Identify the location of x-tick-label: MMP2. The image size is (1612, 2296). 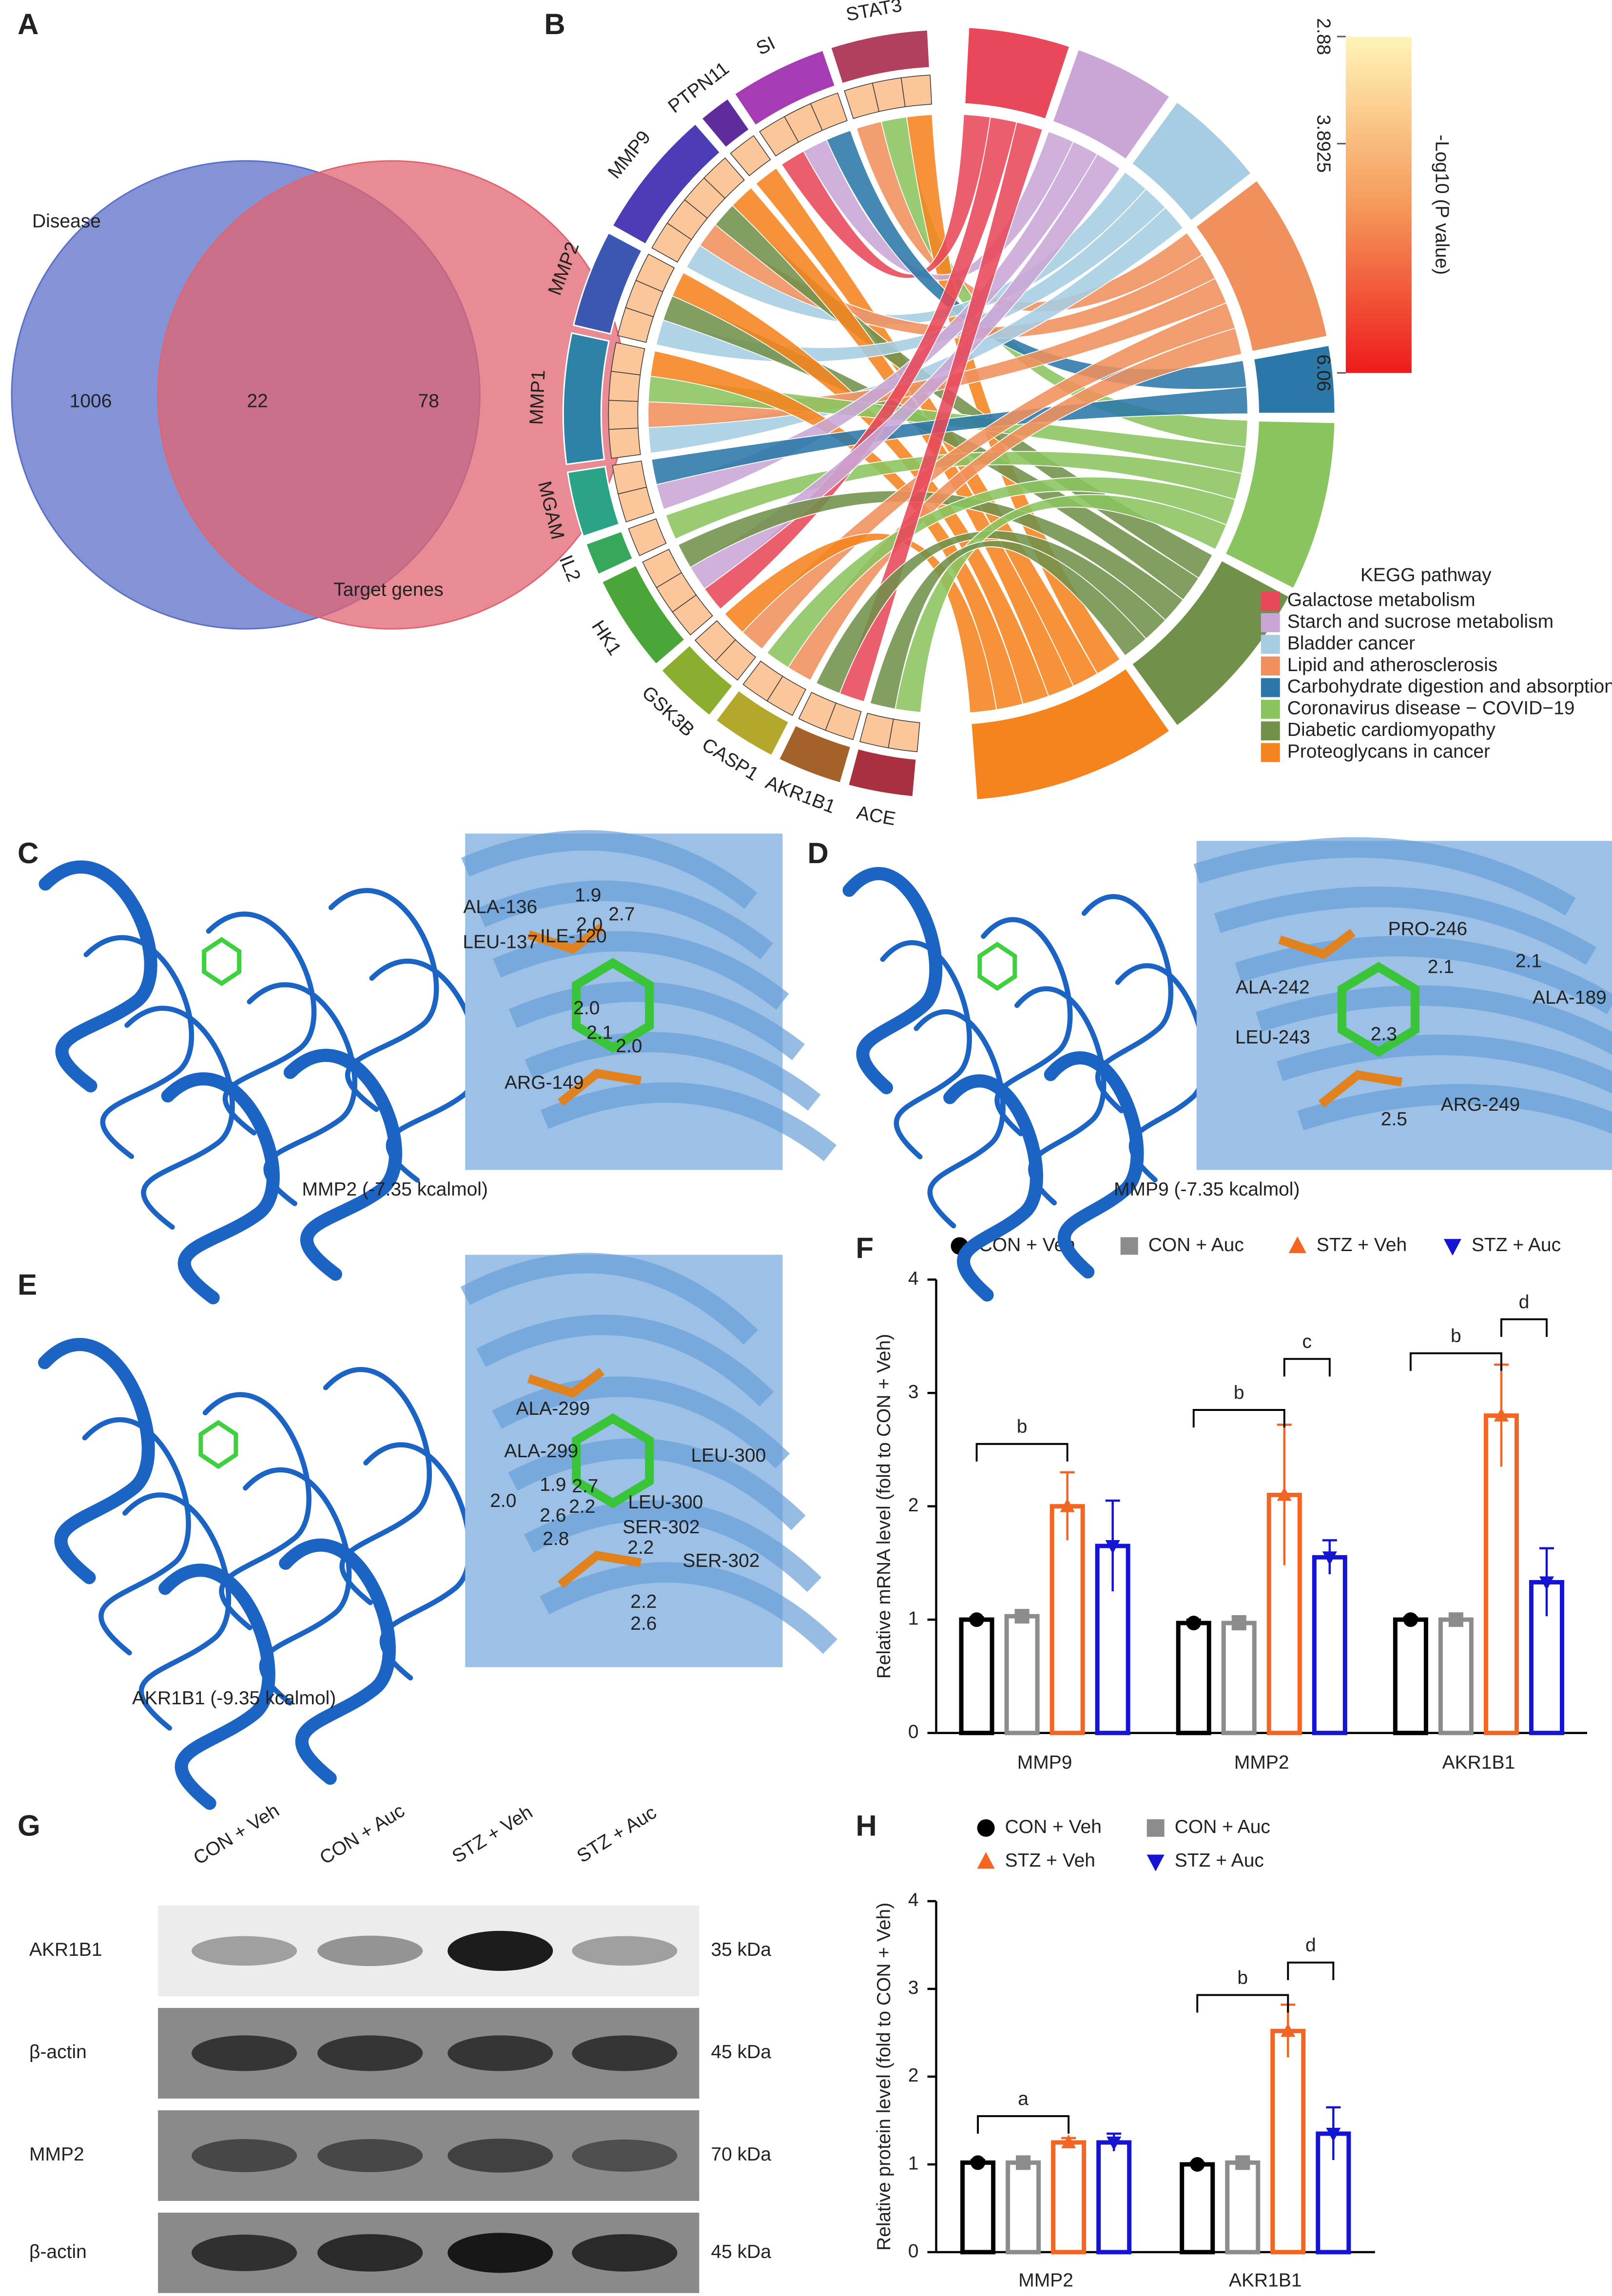
(1261, 1762).